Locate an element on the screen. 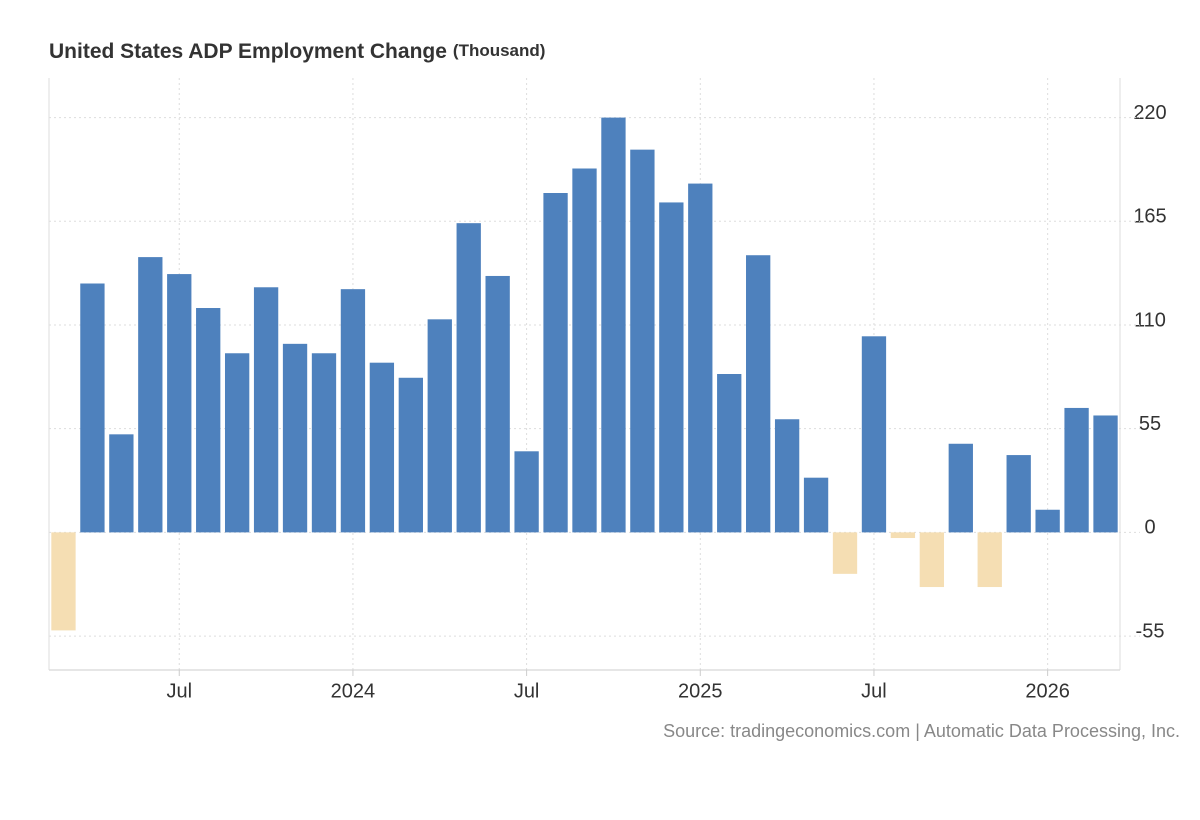  x-tick-label: 2024 is located at coordinates (353, 691).